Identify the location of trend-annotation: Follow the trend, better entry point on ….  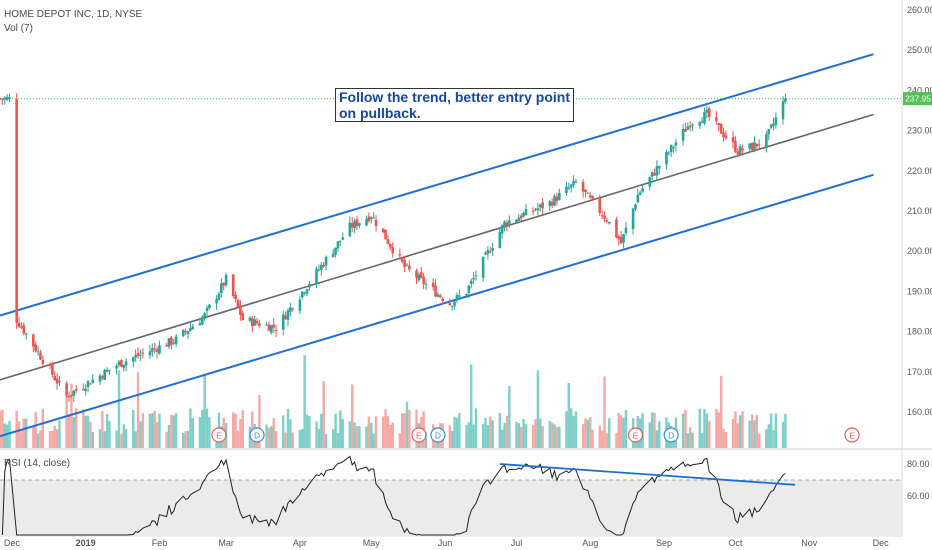
(454, 105).